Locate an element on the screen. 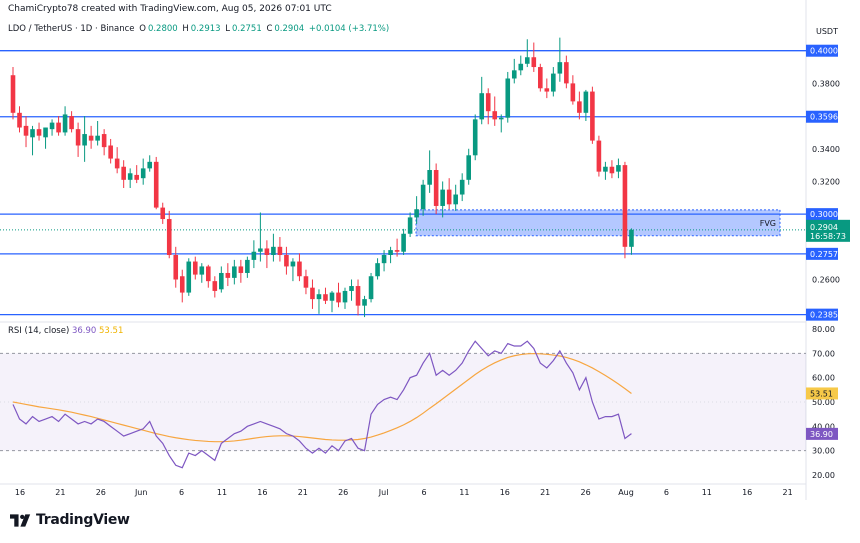 The image size is (860, 543). rsi-legend-label: RSI (14, close) is located at coordinates (39, 331).